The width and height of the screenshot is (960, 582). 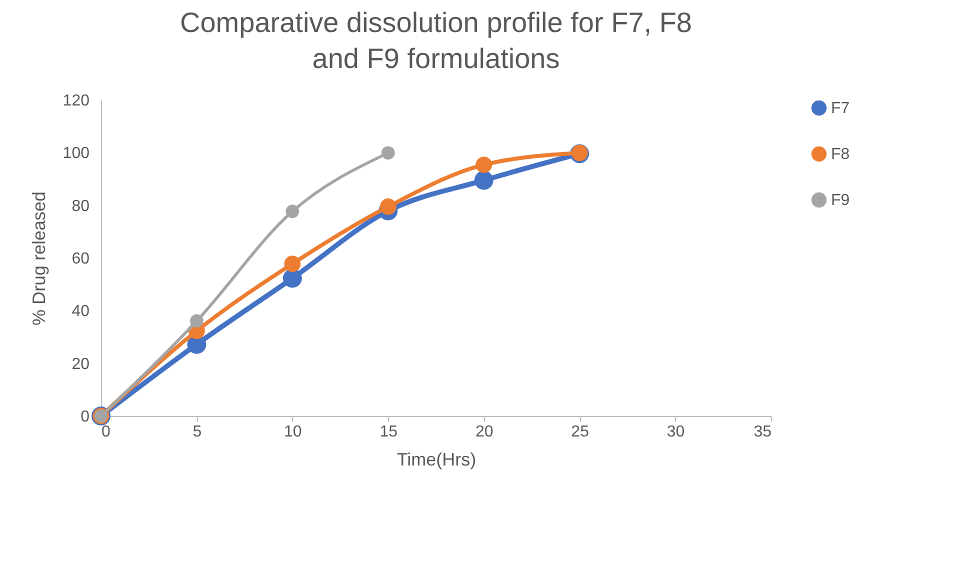 I want to click on legend-label: F7, so click(x=840, y=108).